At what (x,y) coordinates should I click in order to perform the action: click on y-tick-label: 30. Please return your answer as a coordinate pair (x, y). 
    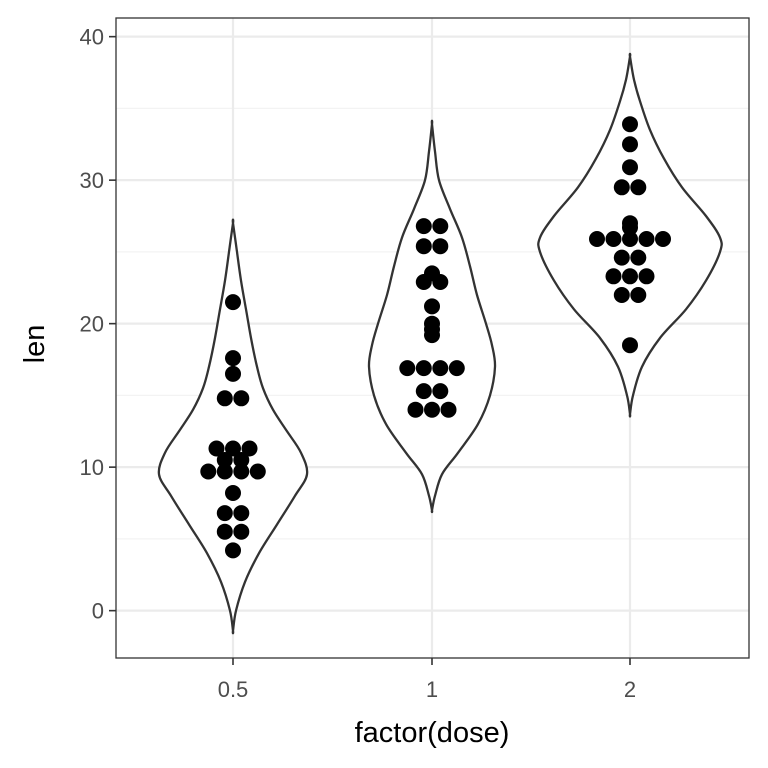
    Looking at the image, I should click on (92, 180).